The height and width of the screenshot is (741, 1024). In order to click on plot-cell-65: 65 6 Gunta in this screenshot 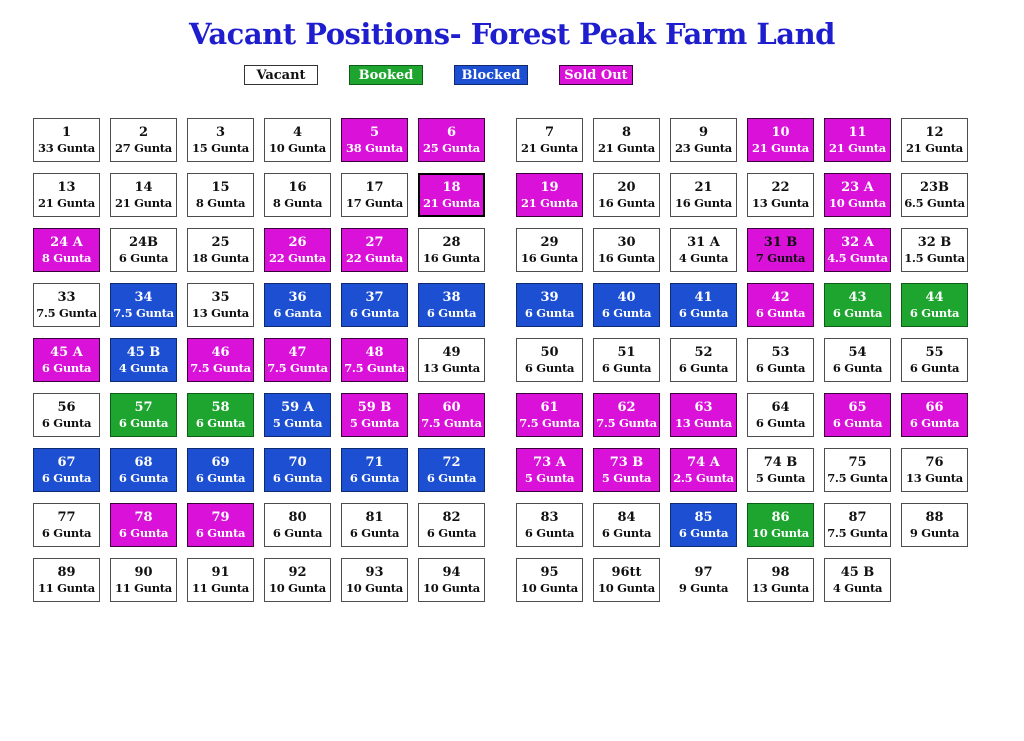, I will do `click(857, 415)`.